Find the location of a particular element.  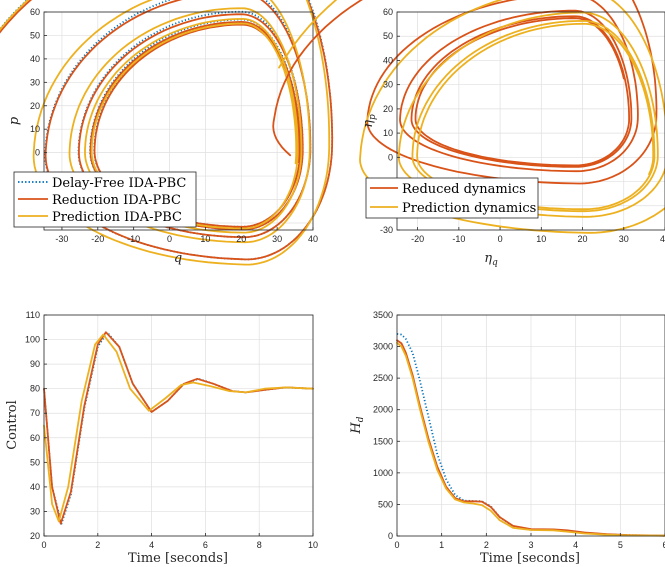

reduced-ytick-label: 60 is located at coordinates (388, 12).